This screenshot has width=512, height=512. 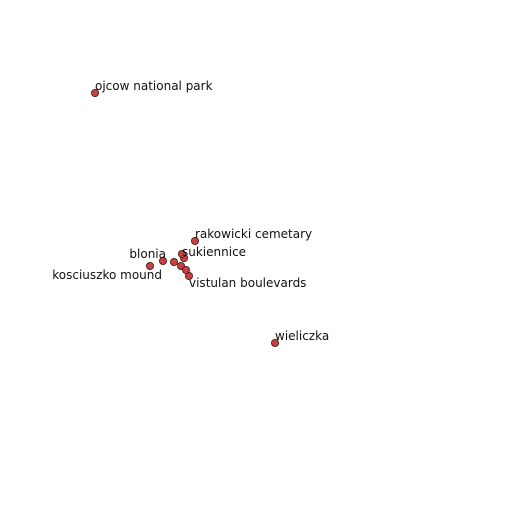 I want to click on marker-blonia, so click(x=162, y=260).